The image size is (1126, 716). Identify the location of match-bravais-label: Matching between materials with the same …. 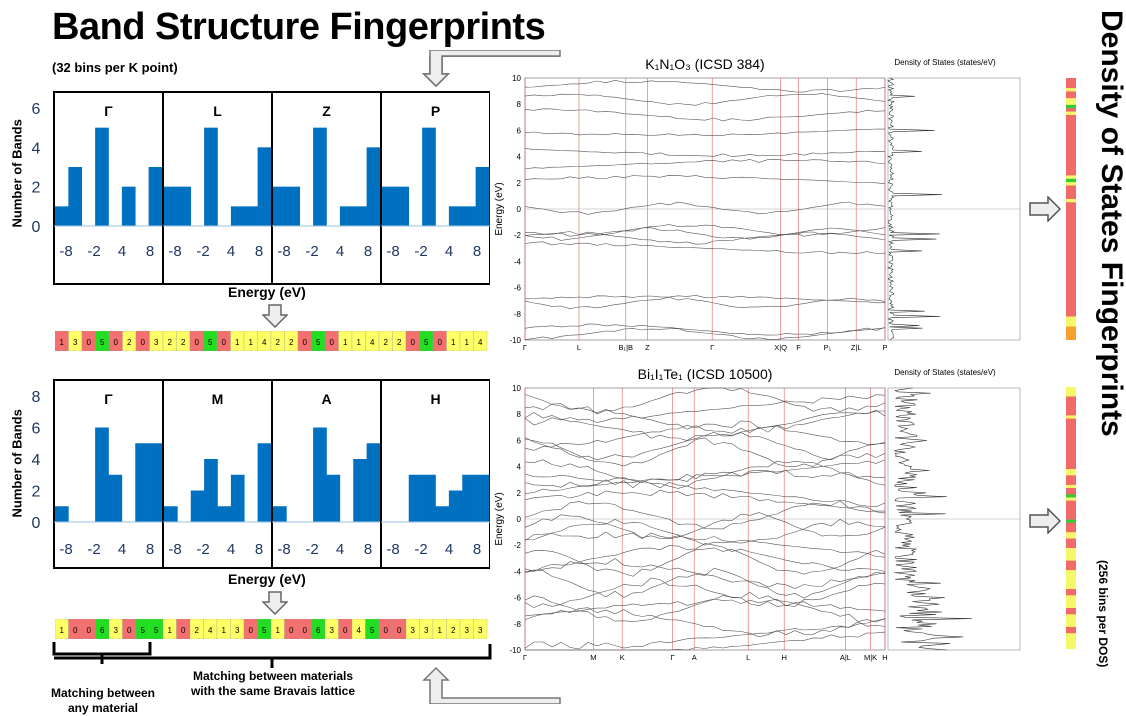
(273, 683).